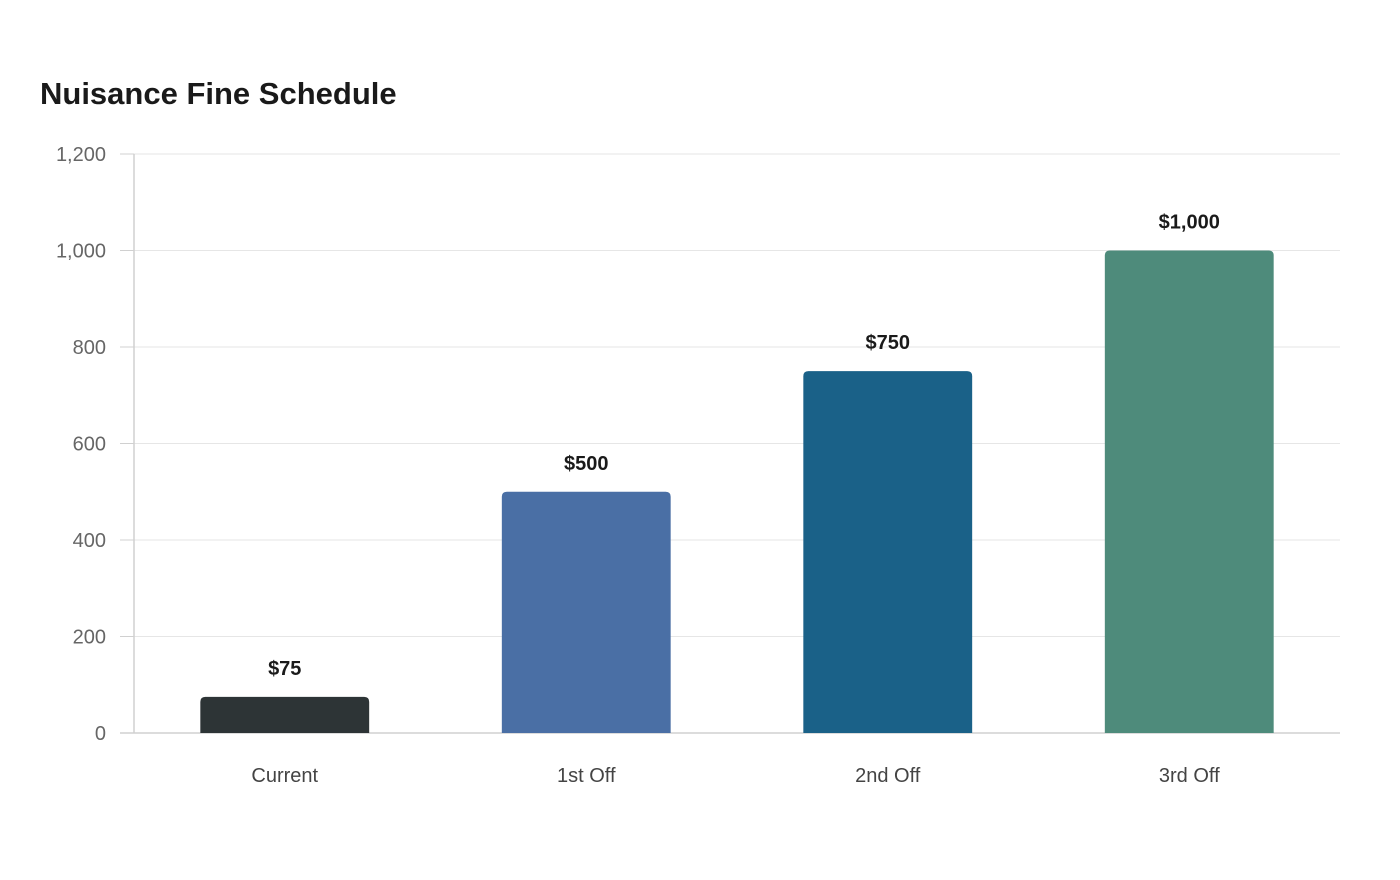  I want to click on y-tick-label: 0, so click(100, 734).